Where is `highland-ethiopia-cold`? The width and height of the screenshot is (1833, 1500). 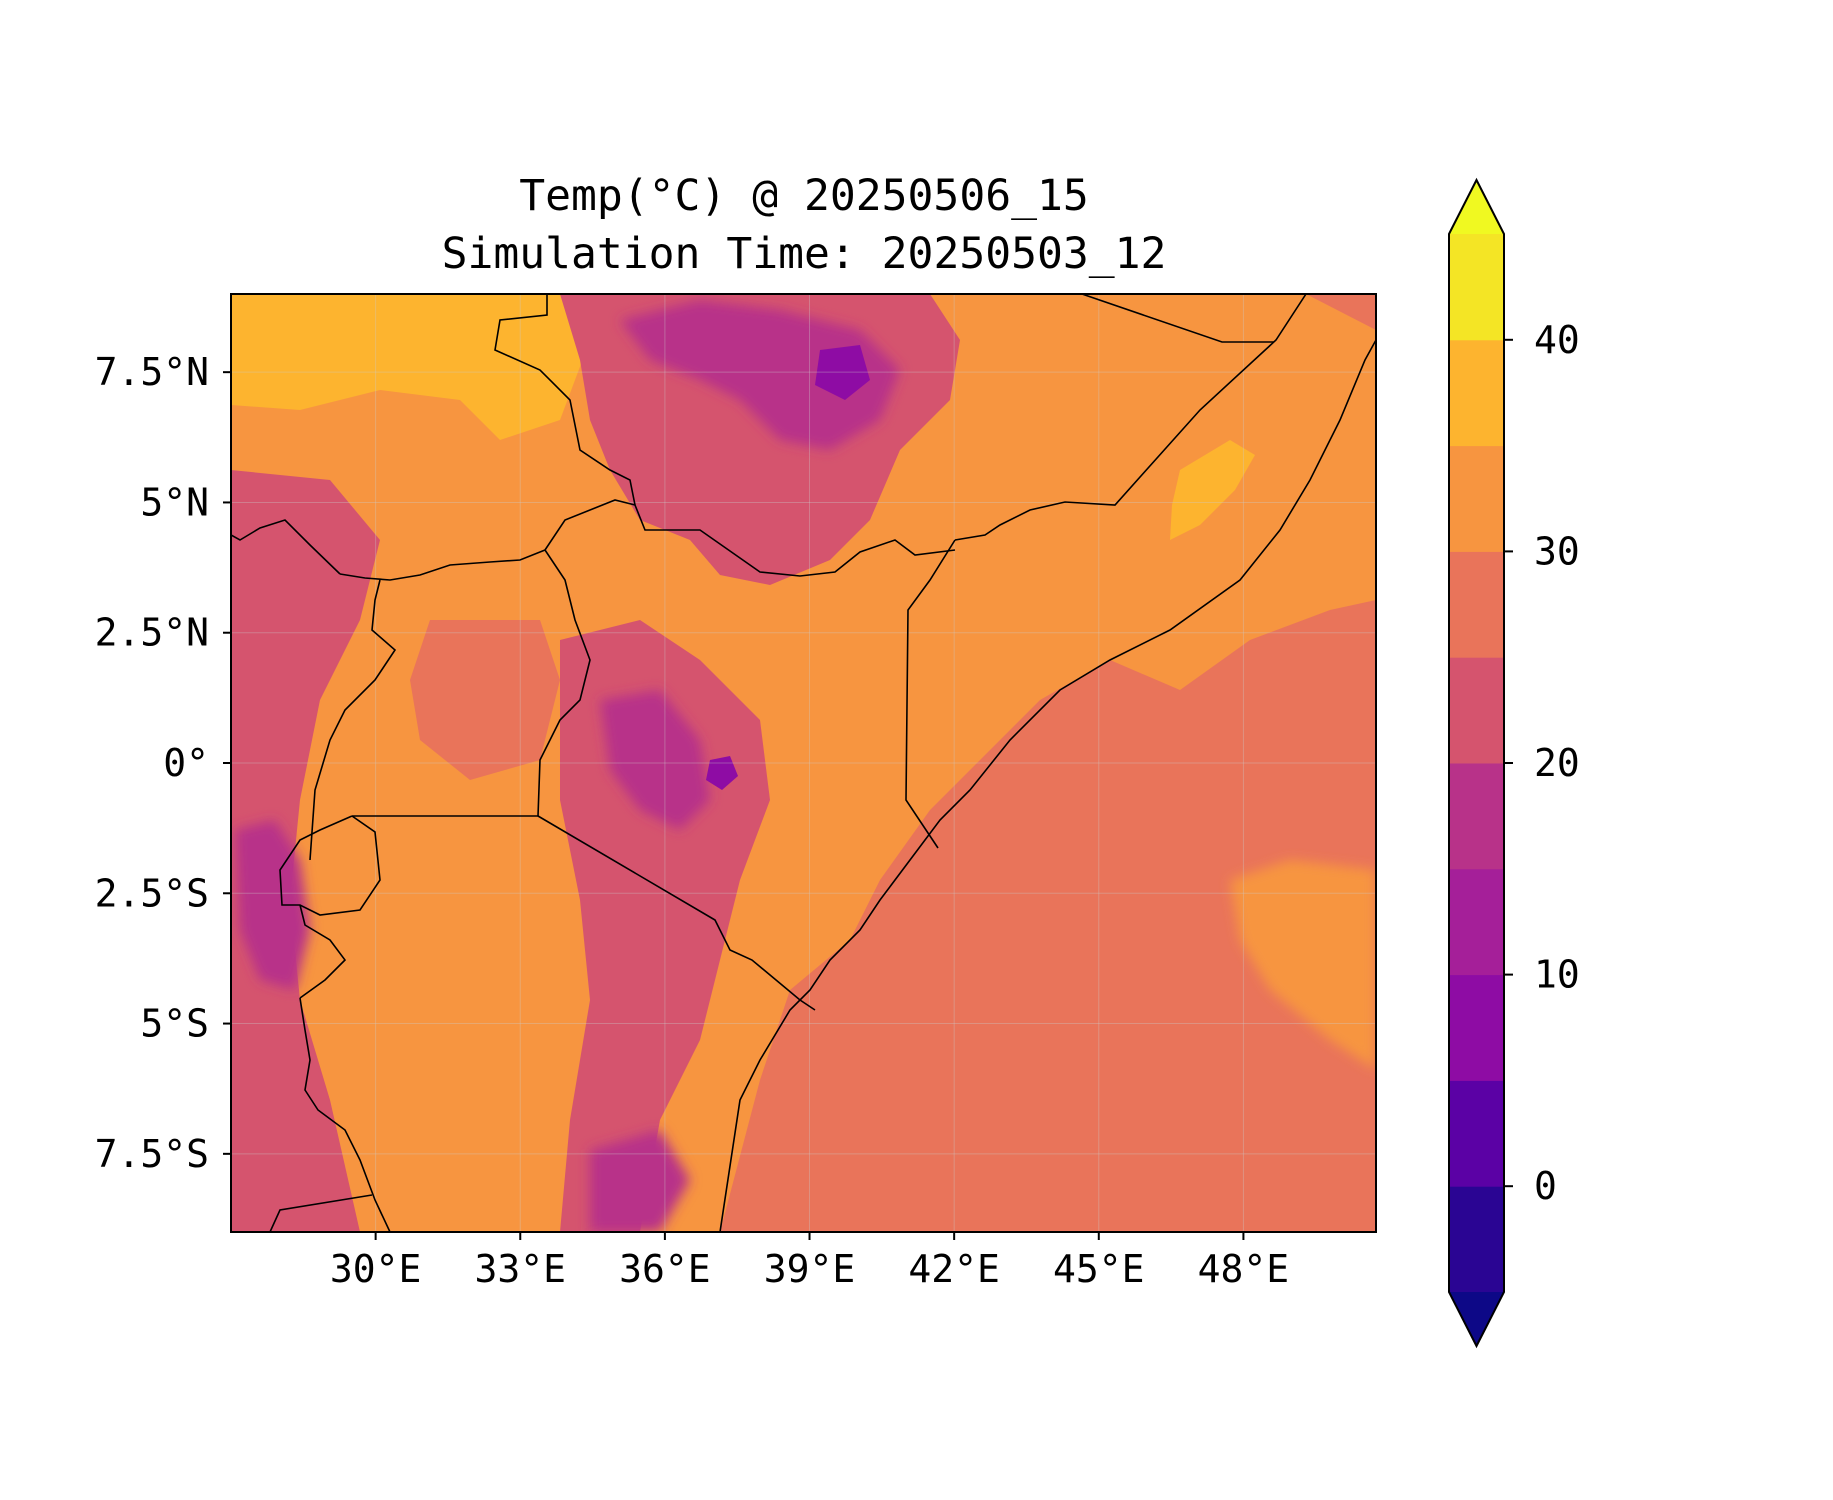 highland-ethiopia-cold is located at coordinates (842, 372).